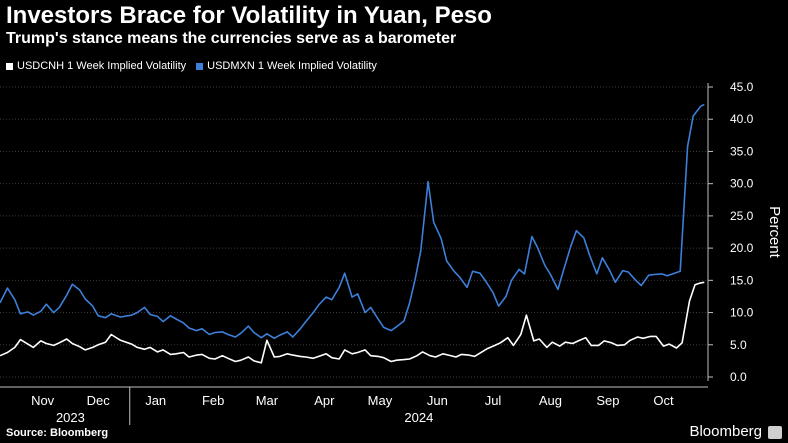 This screenshot has height=443, width=788. Describe the element at coordinates (775, 432) in the screenshot. I see `bloomberg-terminal-icon` at that location.